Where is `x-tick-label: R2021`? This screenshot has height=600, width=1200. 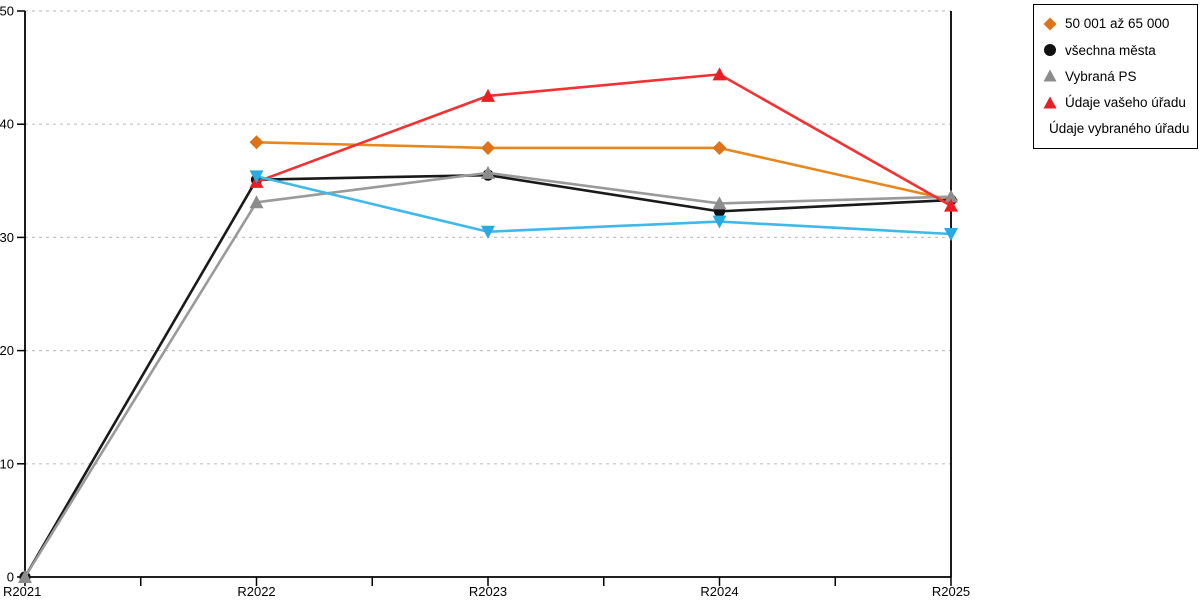 x-tick-label: R2021 is located at coordinates (22, 591).